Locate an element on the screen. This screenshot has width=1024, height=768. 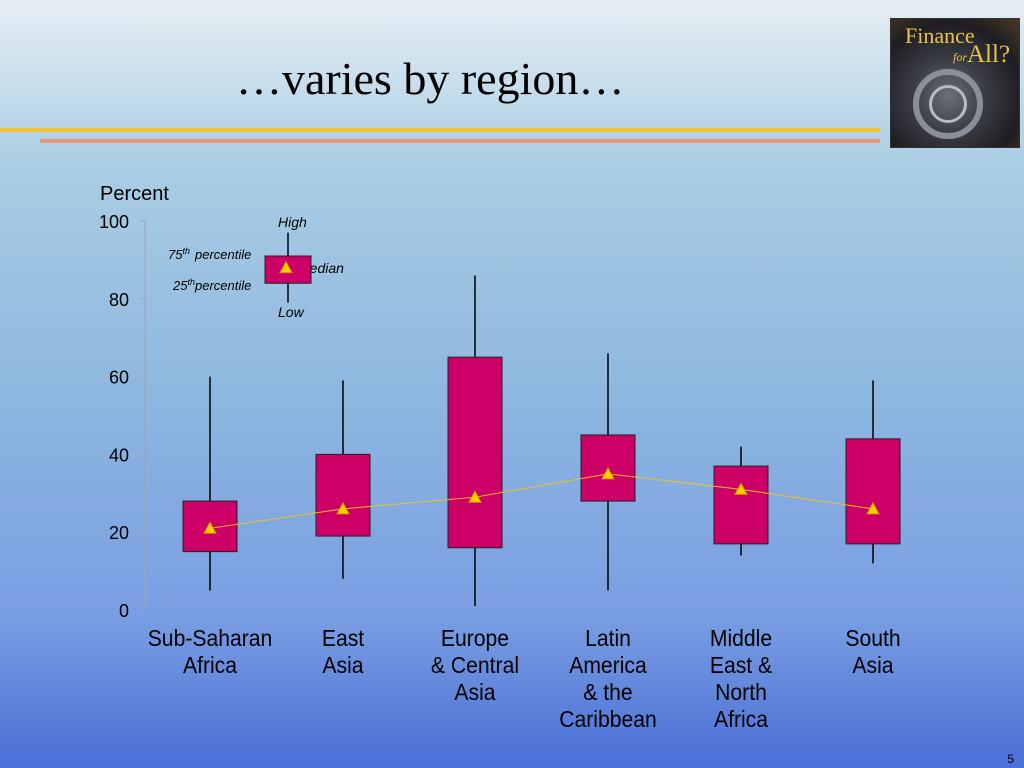
box-0-median-marker is located at coordinates (210, 527).